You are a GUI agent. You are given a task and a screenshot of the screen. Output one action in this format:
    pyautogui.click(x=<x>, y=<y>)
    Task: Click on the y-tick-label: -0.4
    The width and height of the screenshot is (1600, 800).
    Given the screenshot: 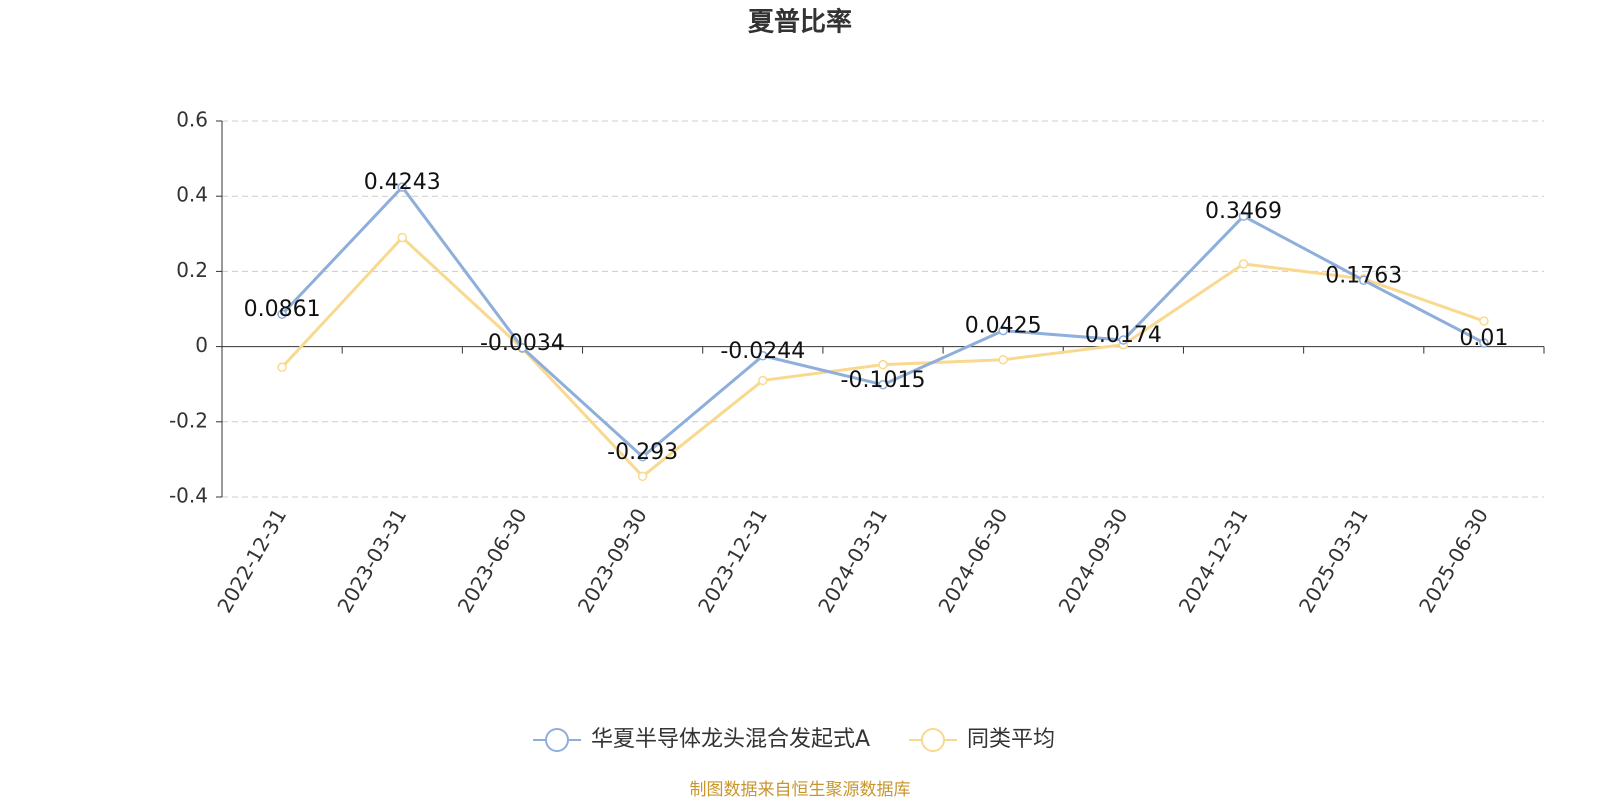 What is the action you would take?
    pyautogui.click(x=188, y=496)
    